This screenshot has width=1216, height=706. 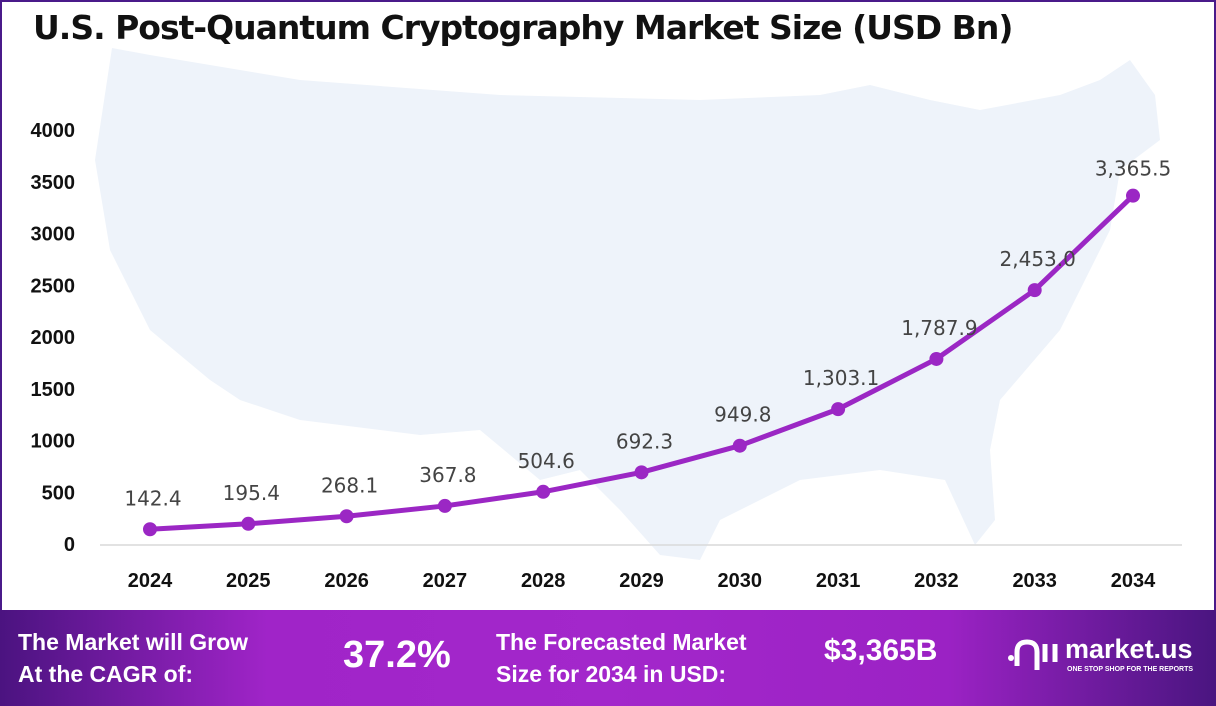 I want to click on x-tick-label: 2031, so click(x=838, y=581).